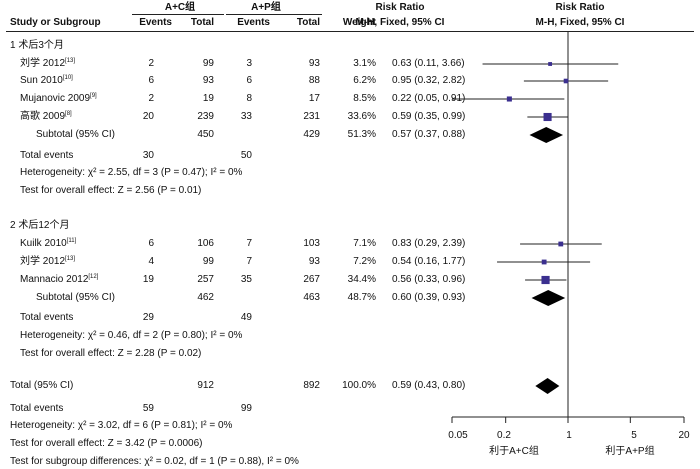 The height and width of the screenshot is (469, 700). What do you see at coordinates (429, 279) in the screenshot?
I see `risk-ratio-ci: 0.56 (0.33, 0.96)` at bounding box center [429, 279].